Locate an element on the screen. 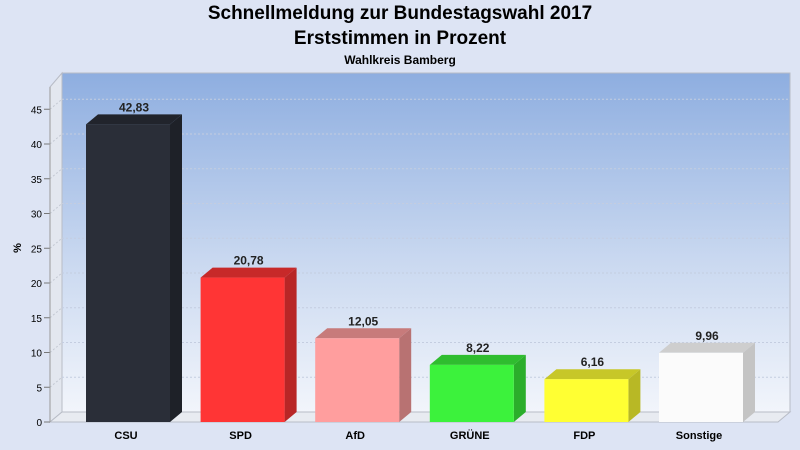  chart-subtitle-line: Erststimmen in Prozent is located at coordinates (400, 38).